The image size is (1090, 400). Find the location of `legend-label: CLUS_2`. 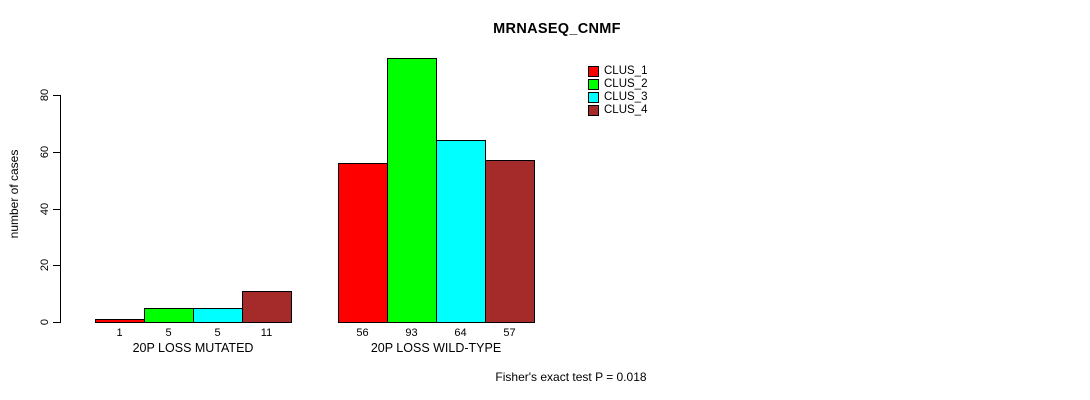

legend-label: CLUS_2 is located at coordinates (626, 84).